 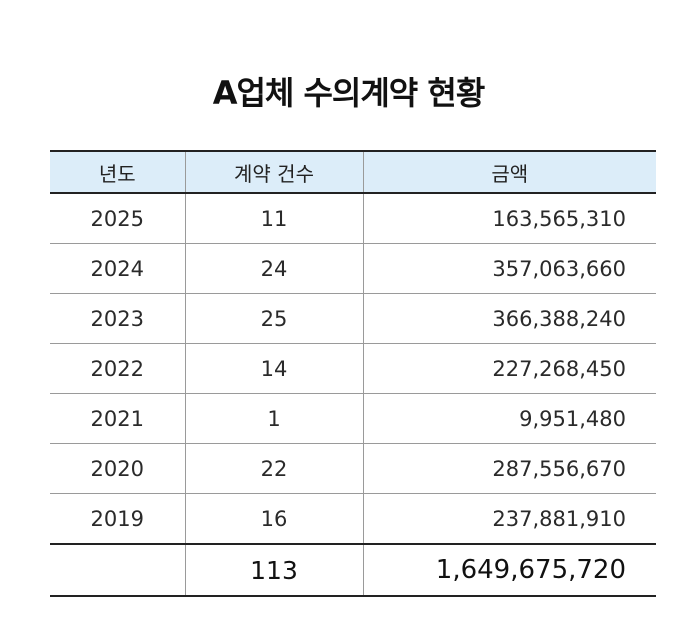 I want to click on table-row: 2020 22 287,556,670, so click(x=353, y=468).